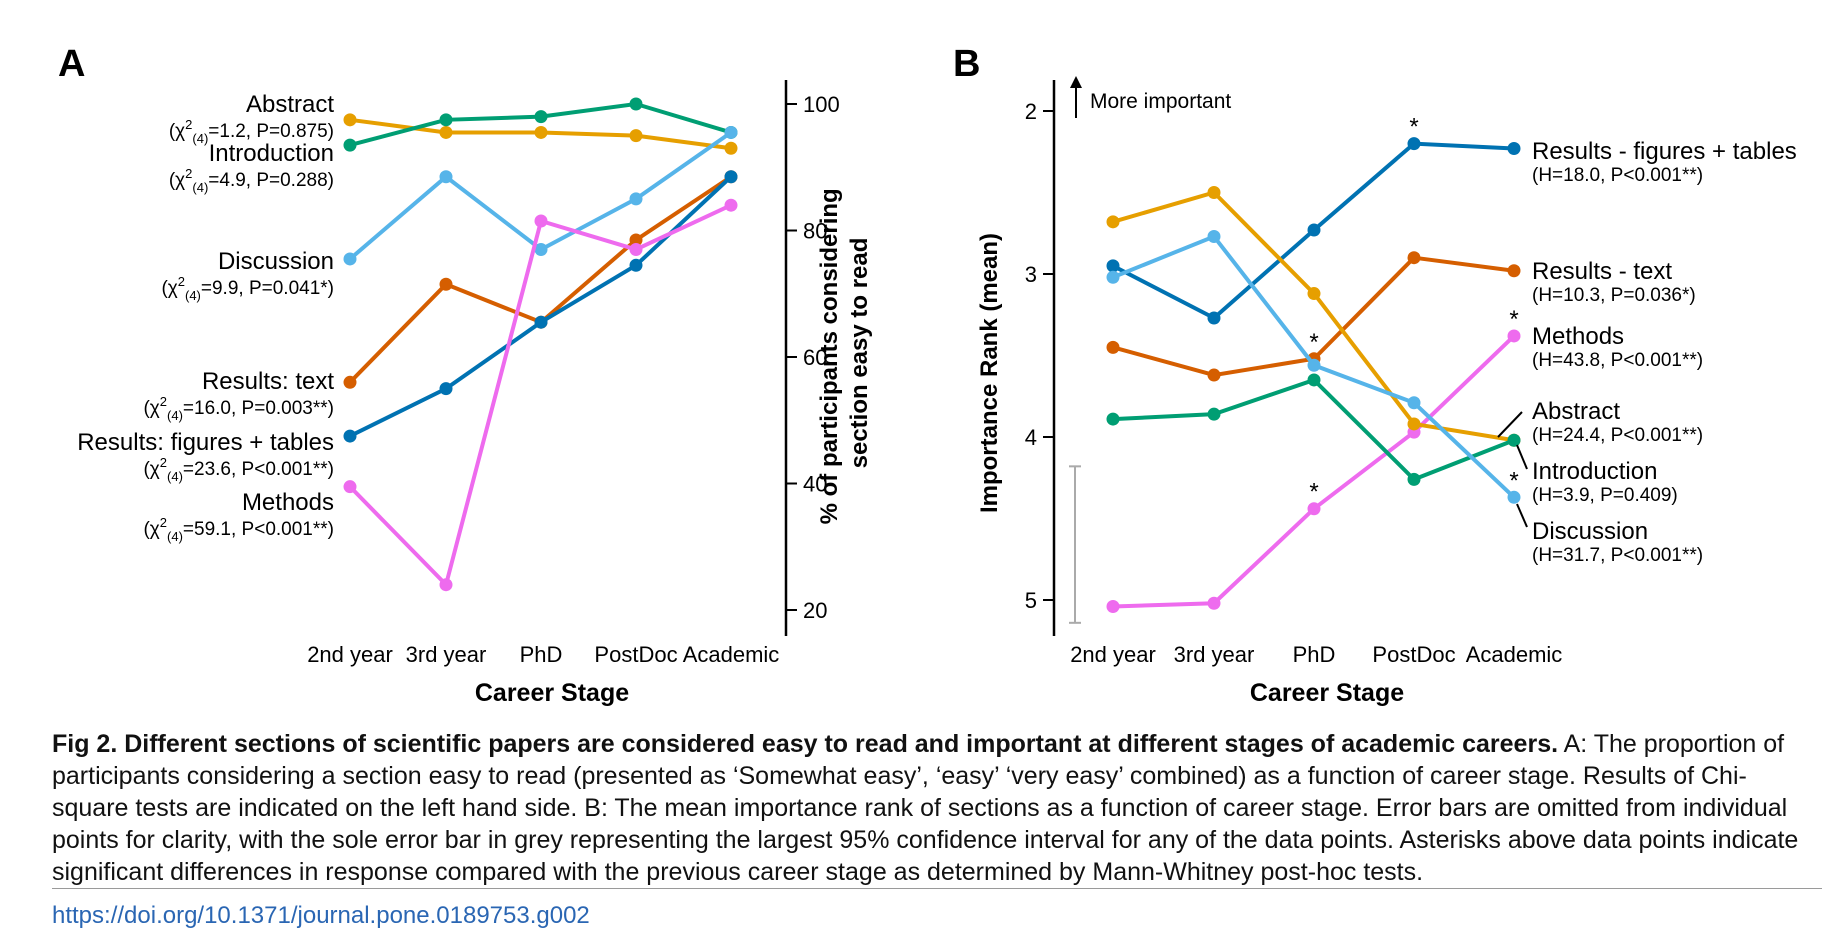 This screenshot has width=1840, height=946. Describe the element at coordinates (815, 357) in the screenshot. I see `a-y-tick-label: 60` at that location.